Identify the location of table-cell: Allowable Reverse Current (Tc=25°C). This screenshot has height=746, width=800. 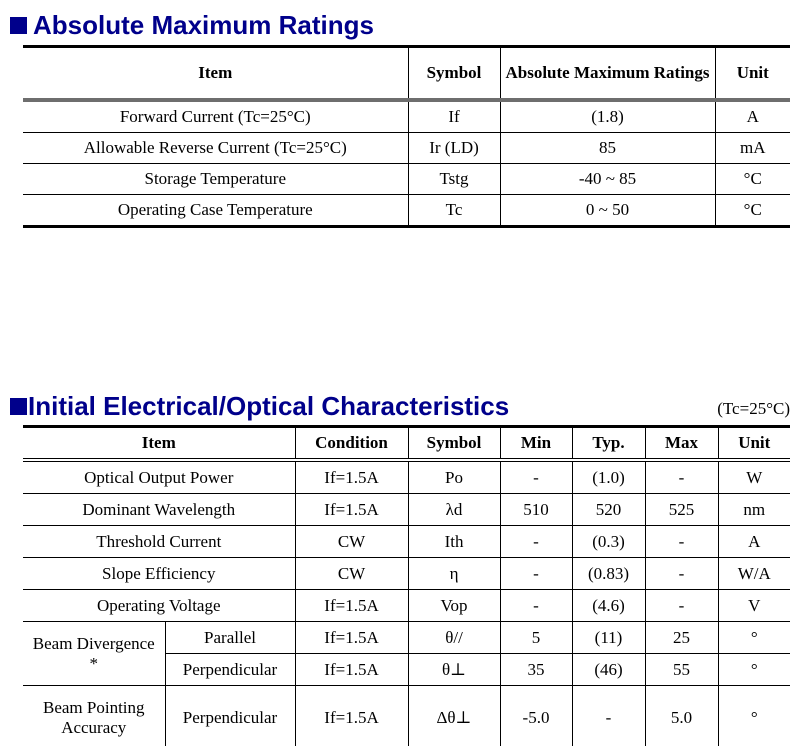
(216, 148).